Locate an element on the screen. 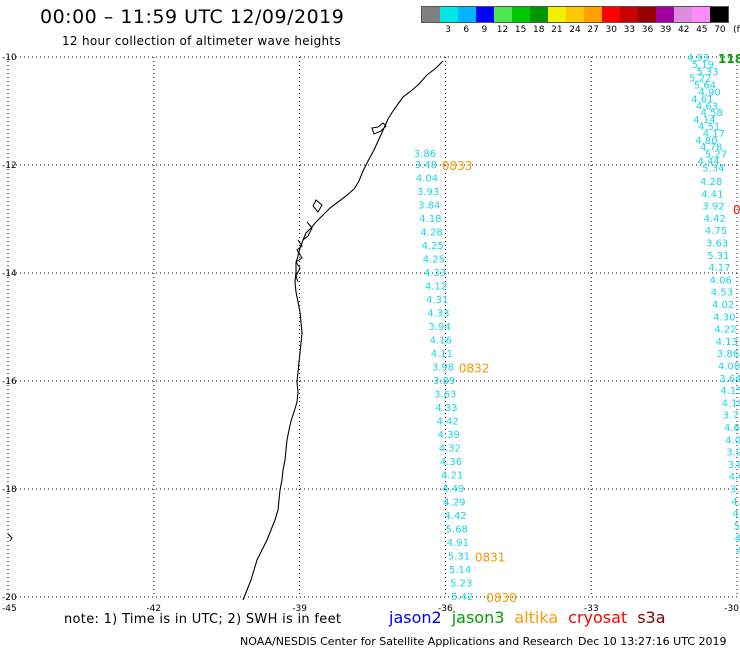 Image resolution: width=740 pixels, height=650 pixels. scale-value-label: 21 is located at coordinates (557, 30).